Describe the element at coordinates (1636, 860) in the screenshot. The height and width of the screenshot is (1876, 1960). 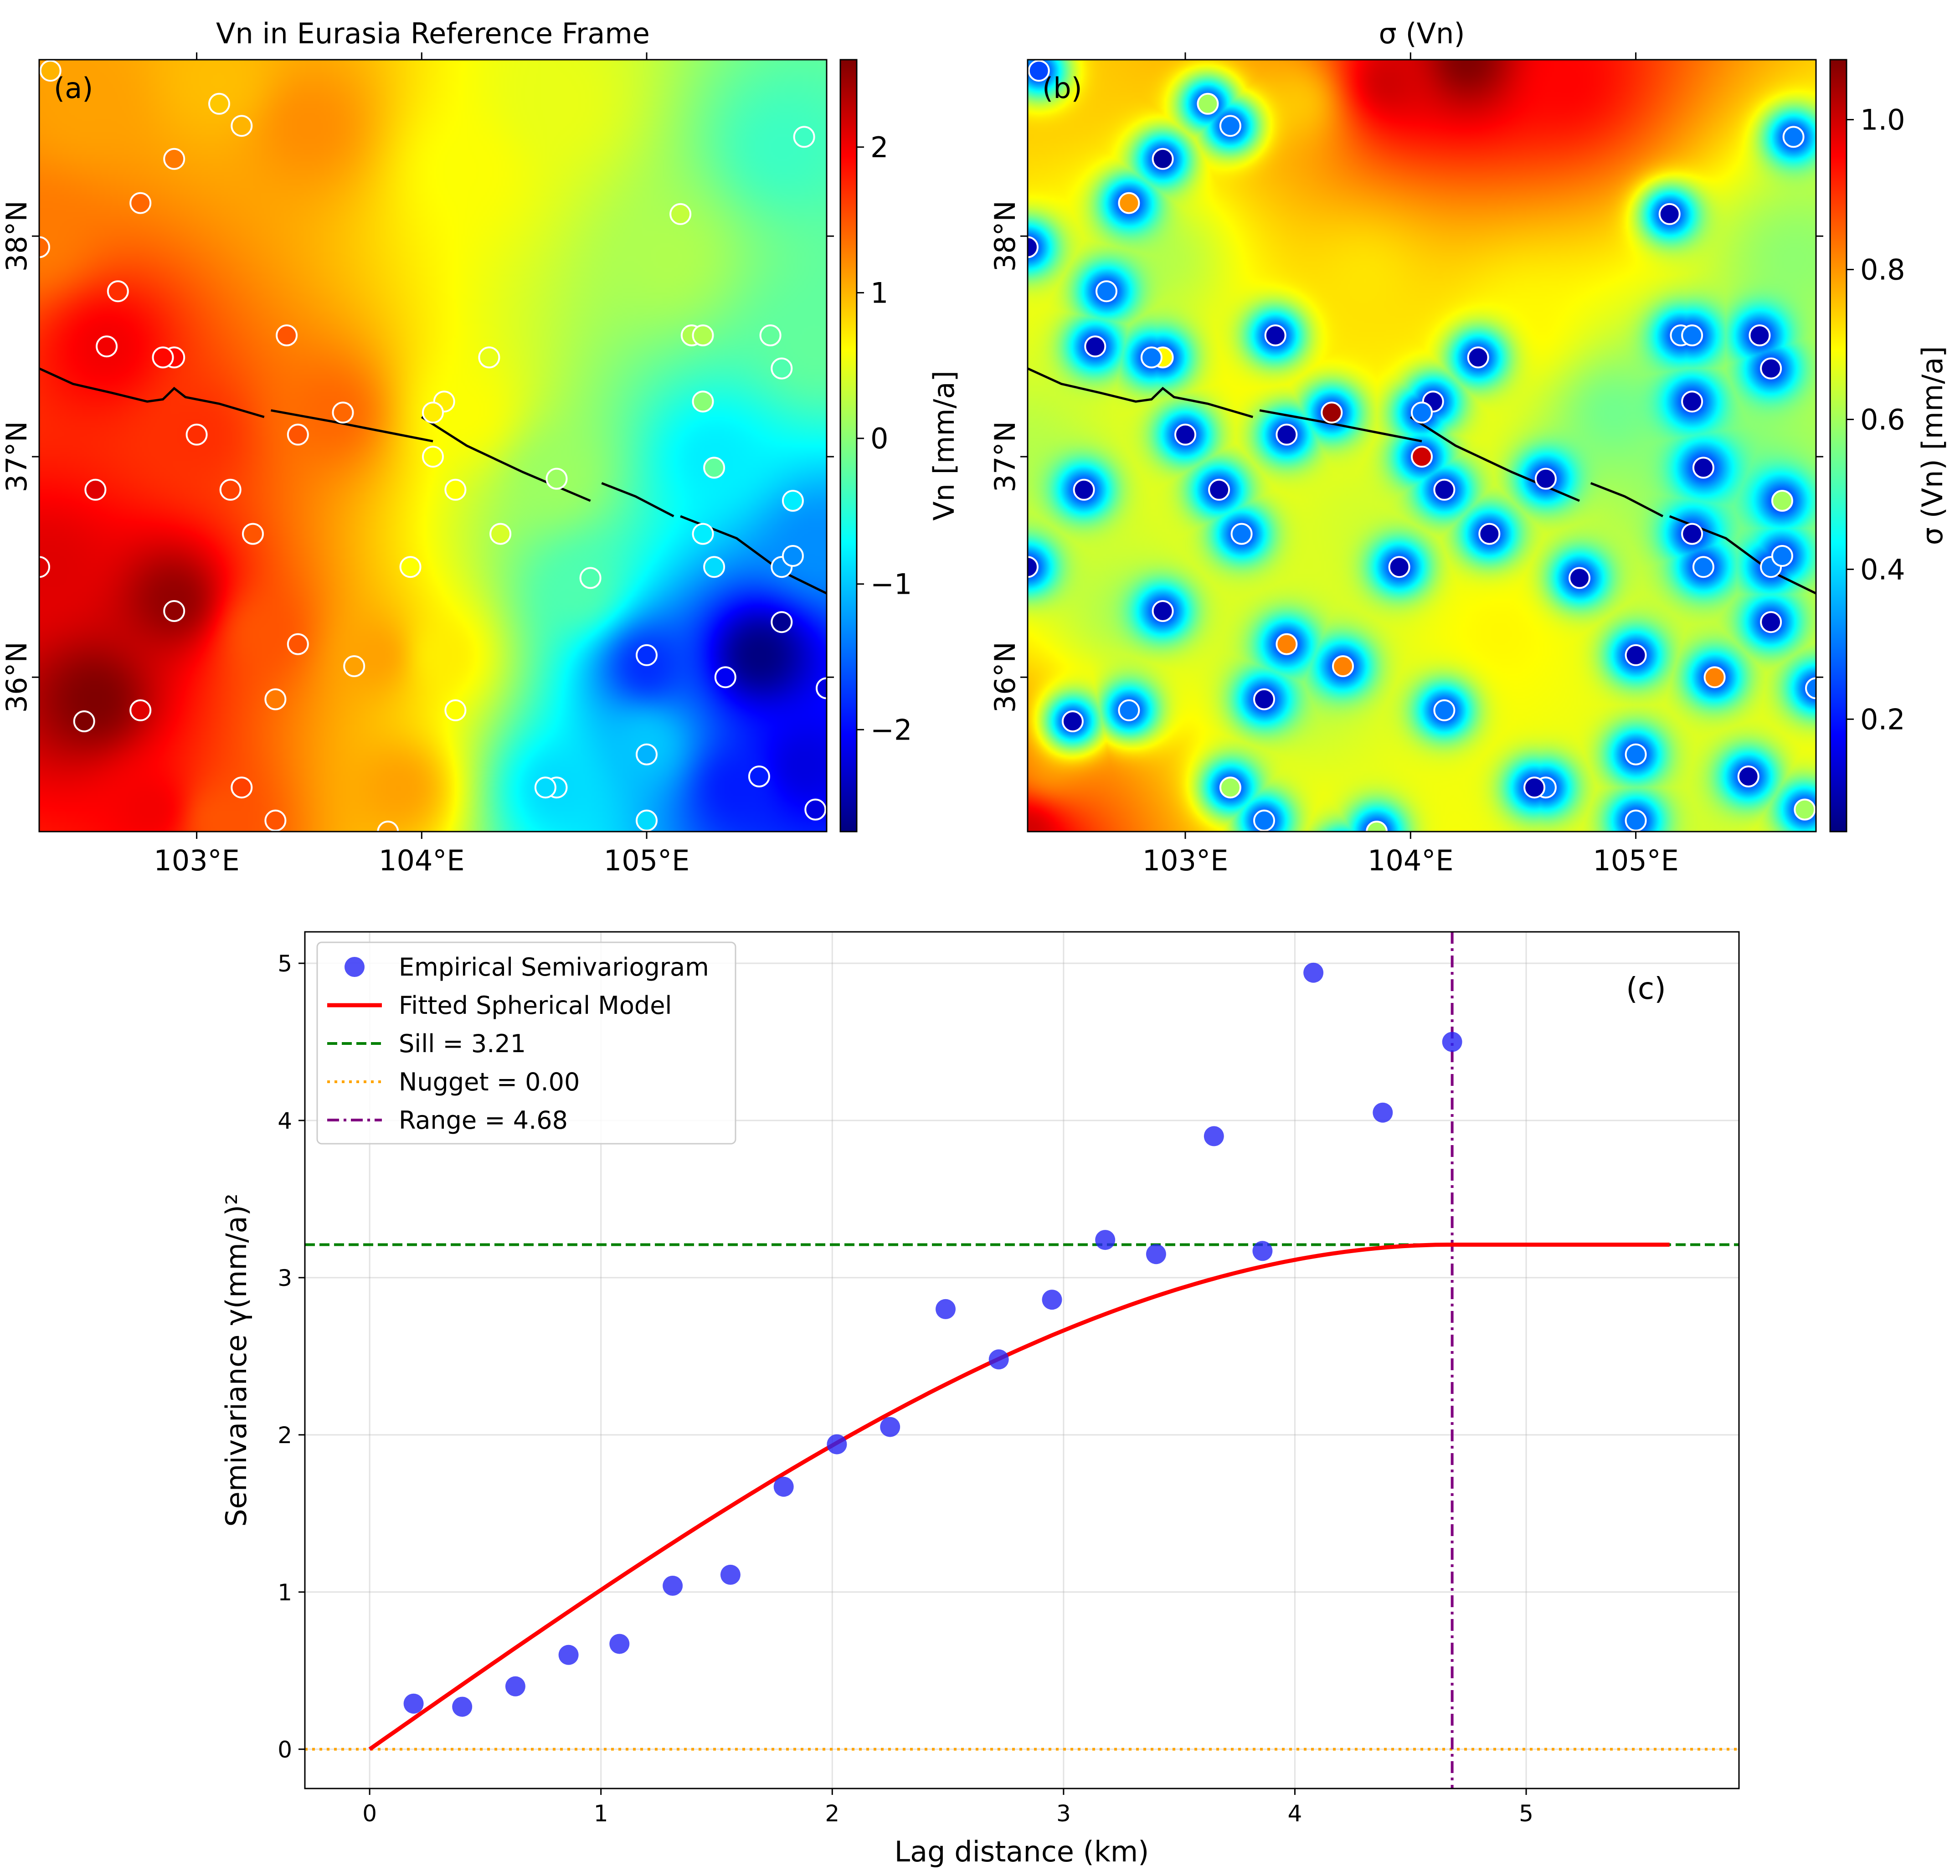
I see `x-tick-label: 105°E` at that location.